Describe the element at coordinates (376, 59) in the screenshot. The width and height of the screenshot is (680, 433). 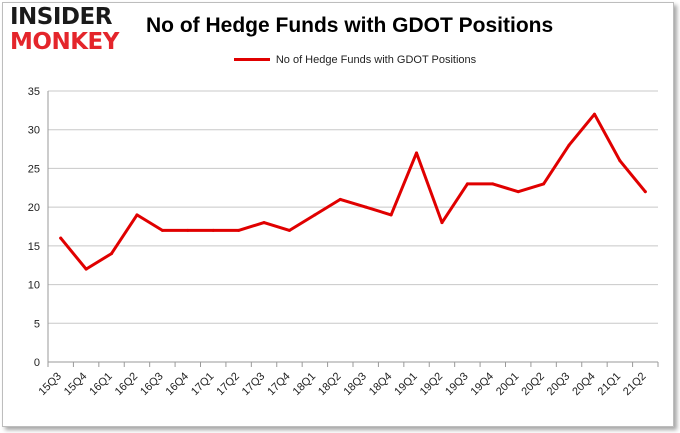
I see `legend-label: No of Hedge Funds with GDOT Positions` at that location.